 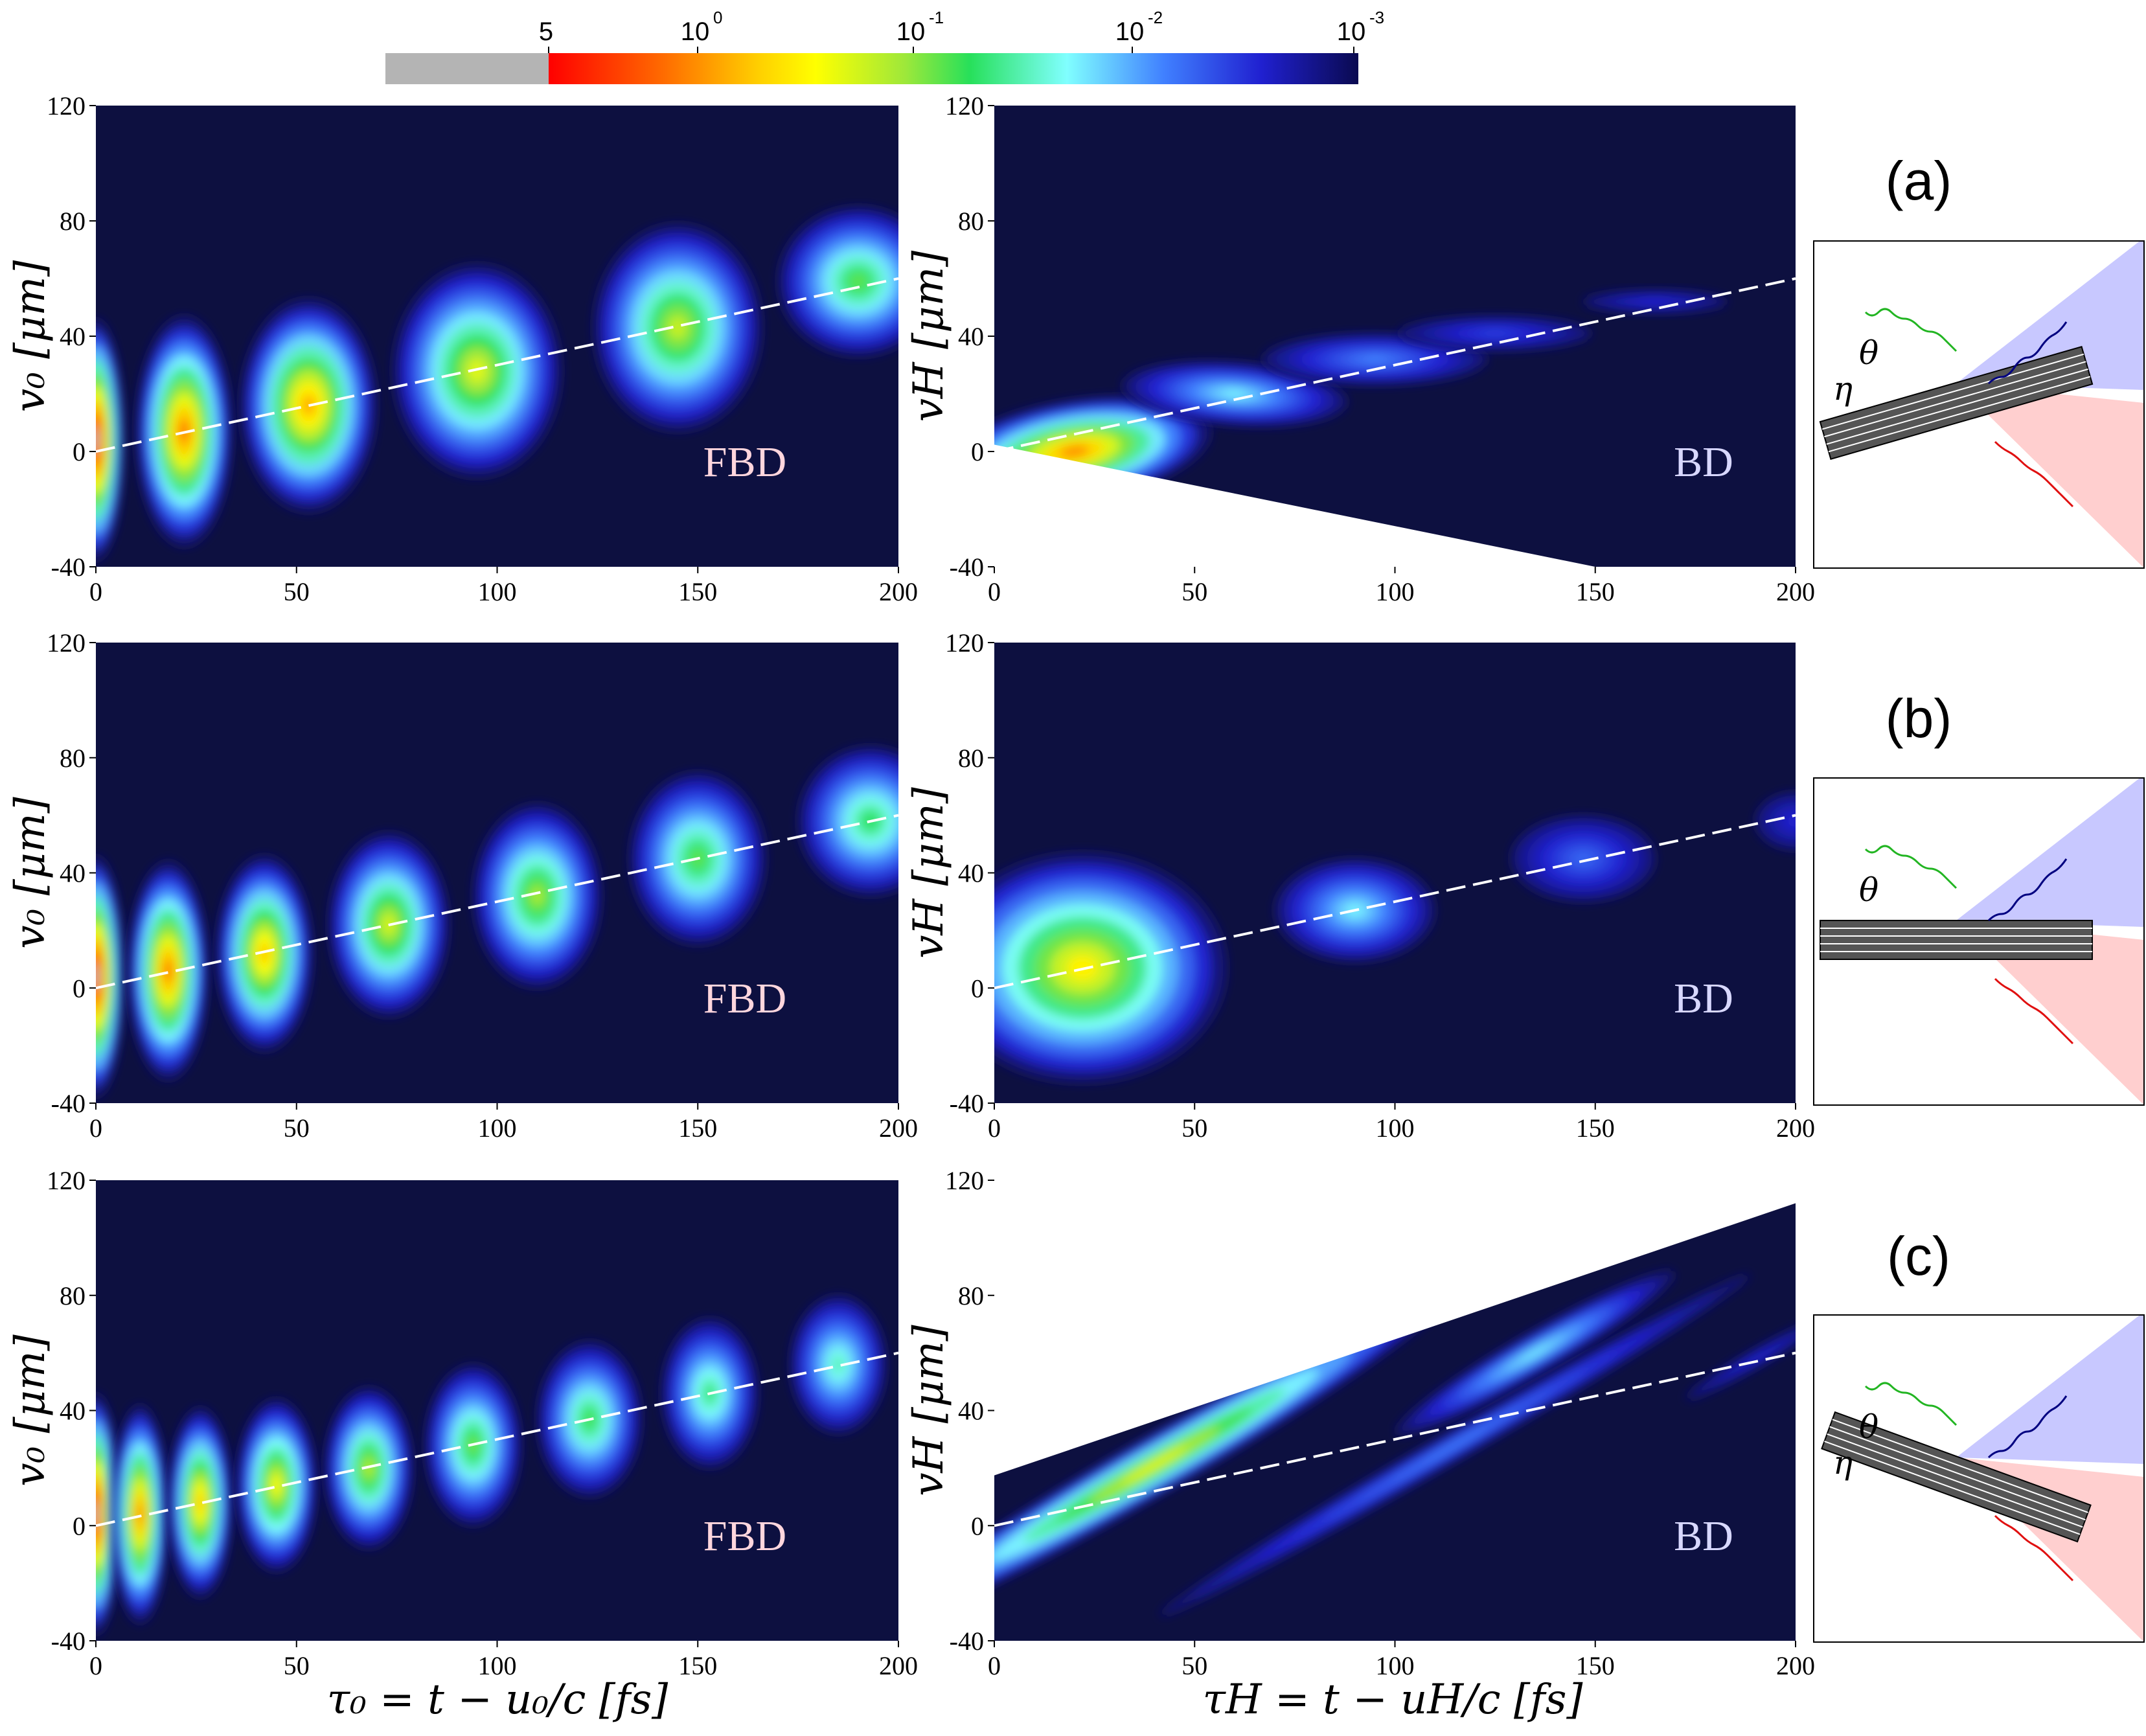 What do you see at coordinates (2027, 1427) in the screenshot?
I see `reflected-photon` at bounding box center [2027, 1427].